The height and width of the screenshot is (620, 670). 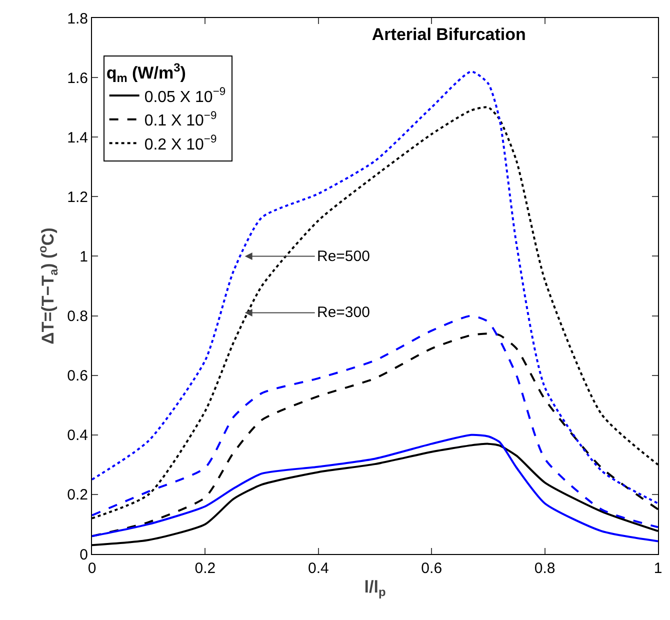 I want to click on x-tick-label: 0.2, so click(x=205, y=568).